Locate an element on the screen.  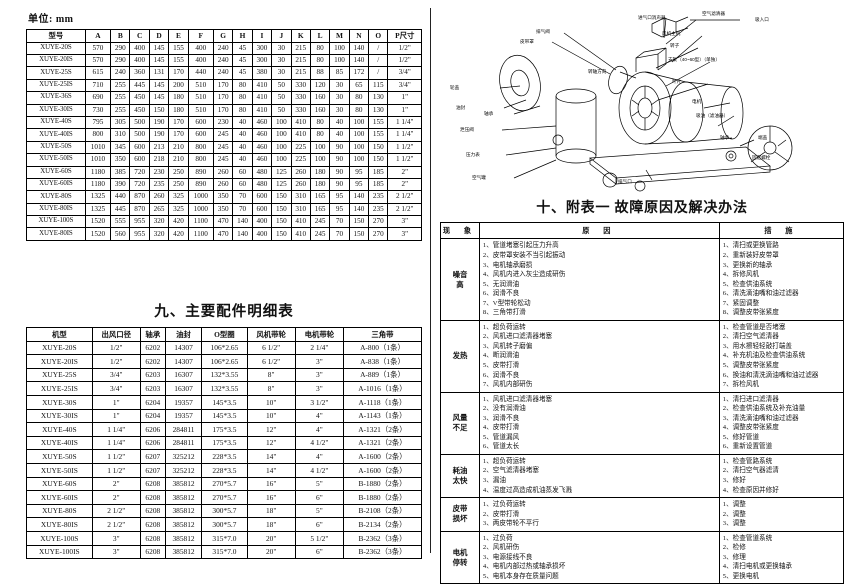
spec-cell: 215 is located at coordinates (300, 73).